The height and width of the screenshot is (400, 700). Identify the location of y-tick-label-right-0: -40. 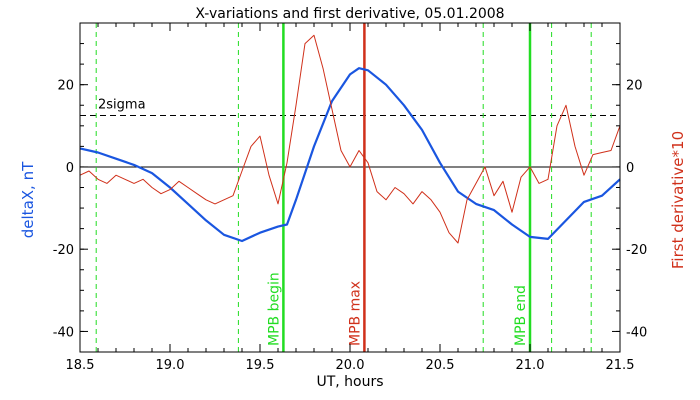
(636, 332).